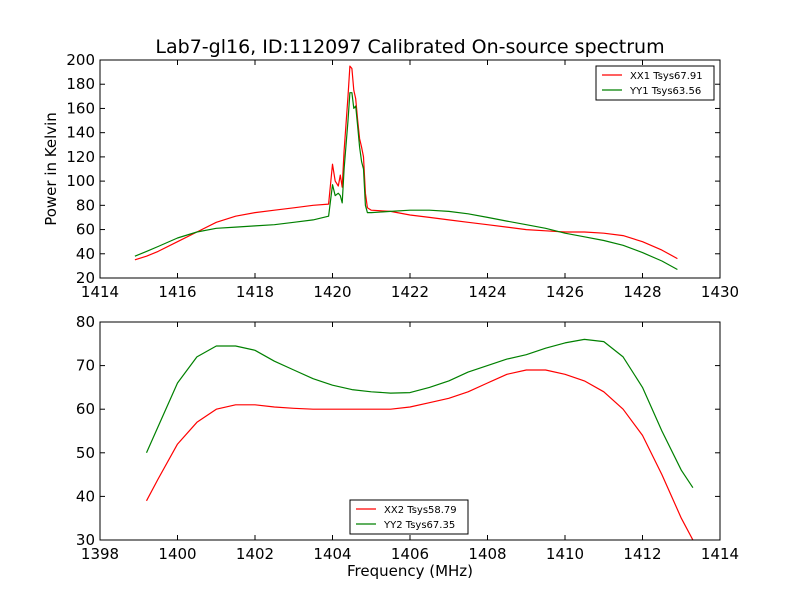  I want to click on bottom-x-axis-label: Frequency (MHz), so click(410, 571).